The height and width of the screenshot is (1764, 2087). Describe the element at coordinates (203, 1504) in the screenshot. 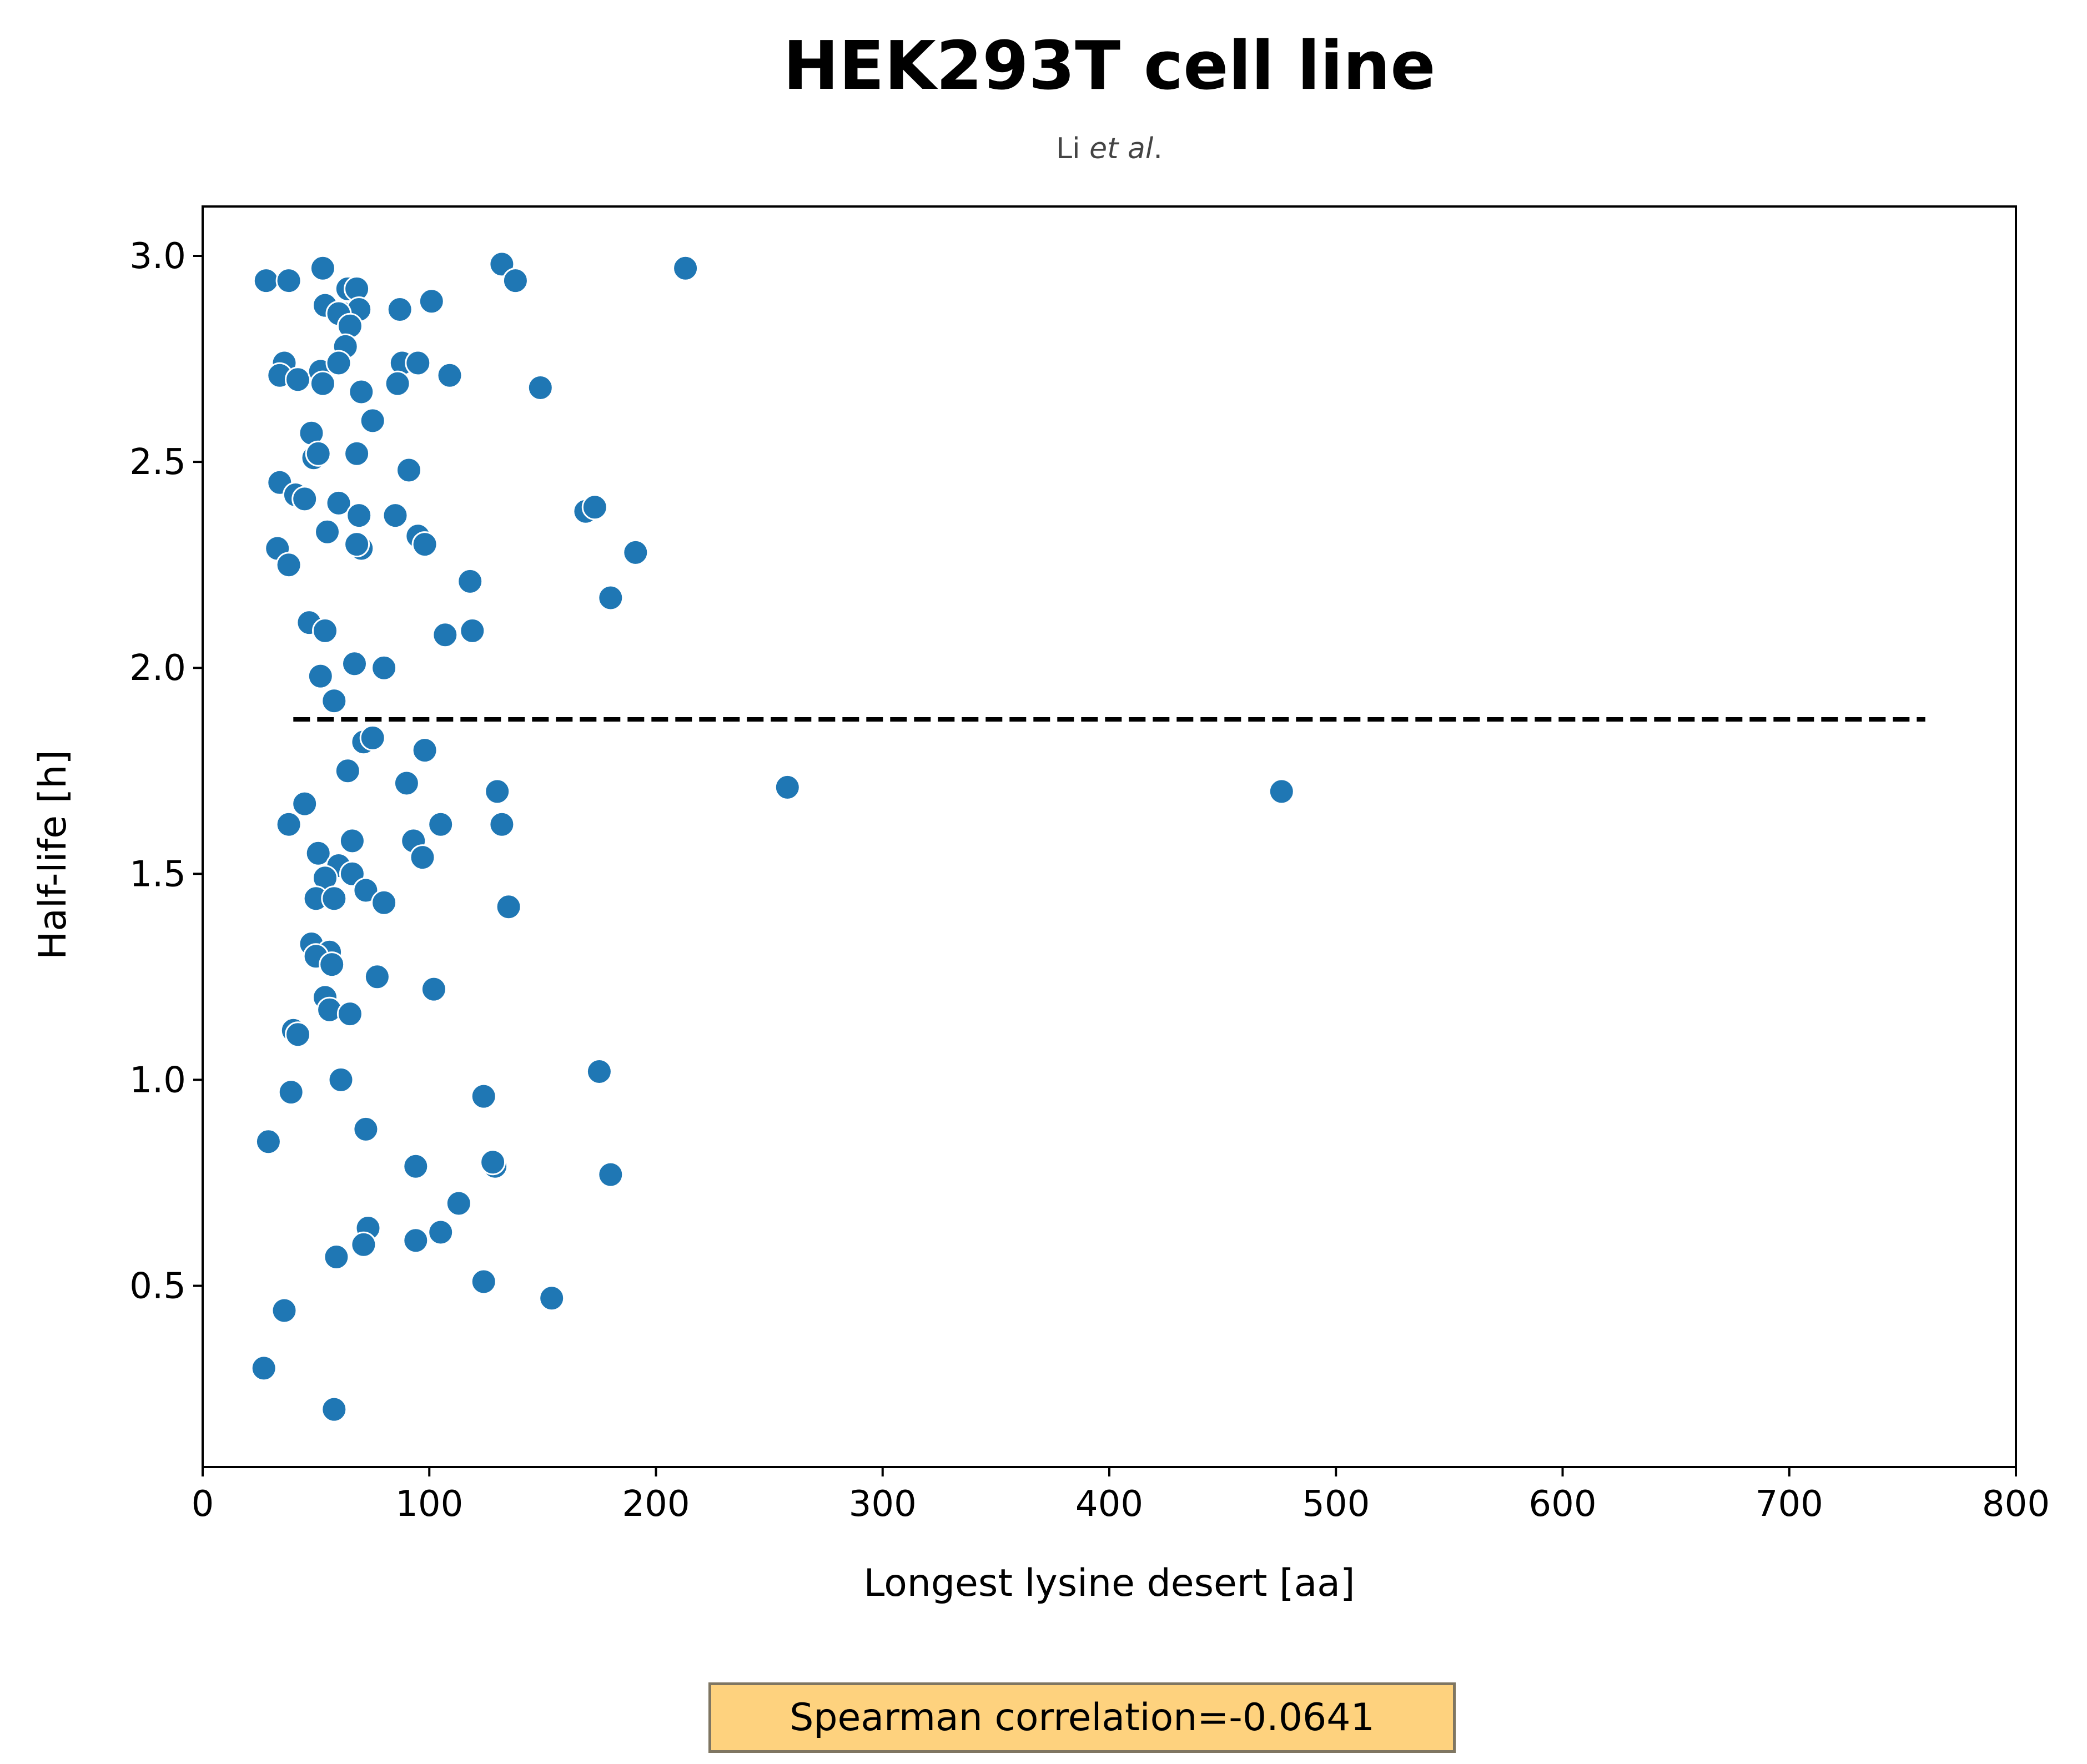

I see `x-tick-label: 0` at that location.